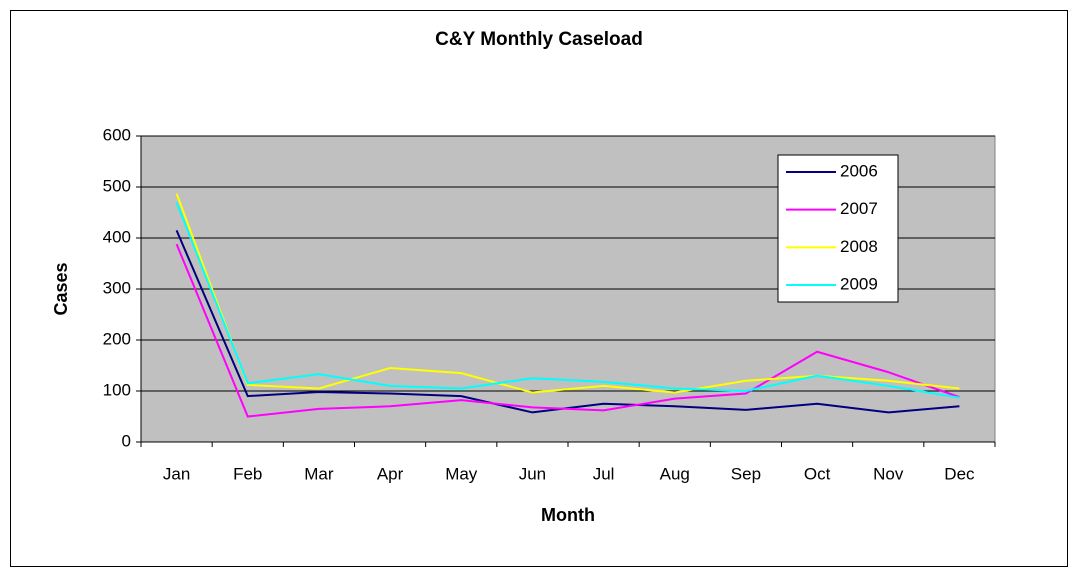 The height and width of the screenshot is (577, 1078). What do you see at coordinates (461, 473) in the screenshot?
I see `x-tick-label: May` at bounding box center [461, 473].